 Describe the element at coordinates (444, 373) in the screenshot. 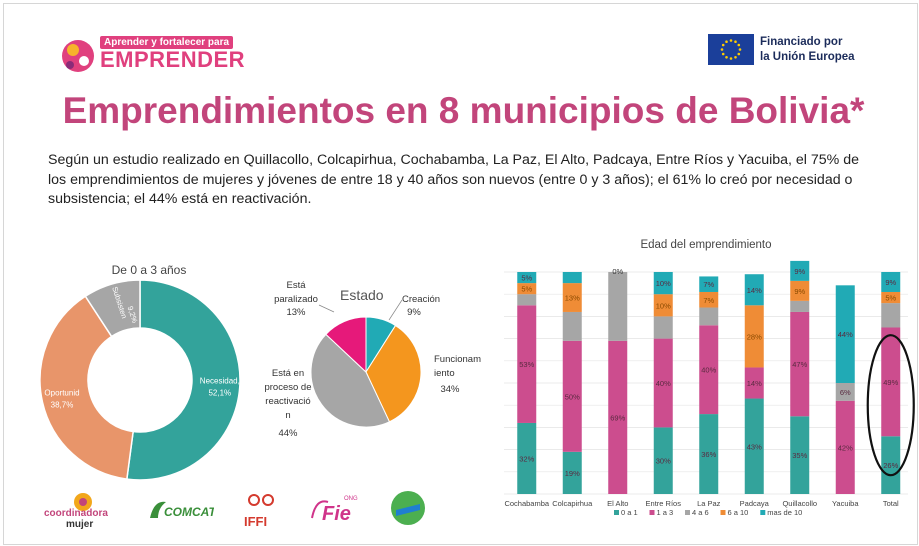

I see `estado-label: iento` at that location.